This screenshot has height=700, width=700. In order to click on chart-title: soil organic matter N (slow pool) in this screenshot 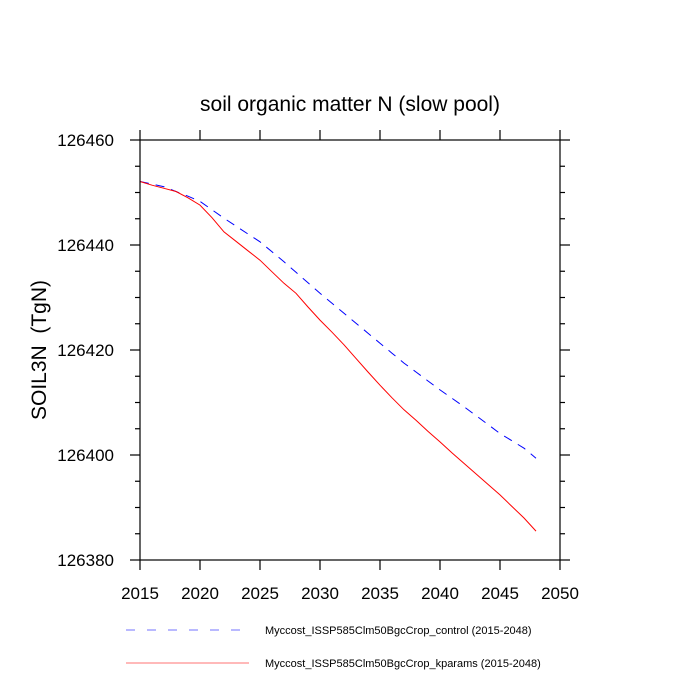, I will do `click(350, 104)`.